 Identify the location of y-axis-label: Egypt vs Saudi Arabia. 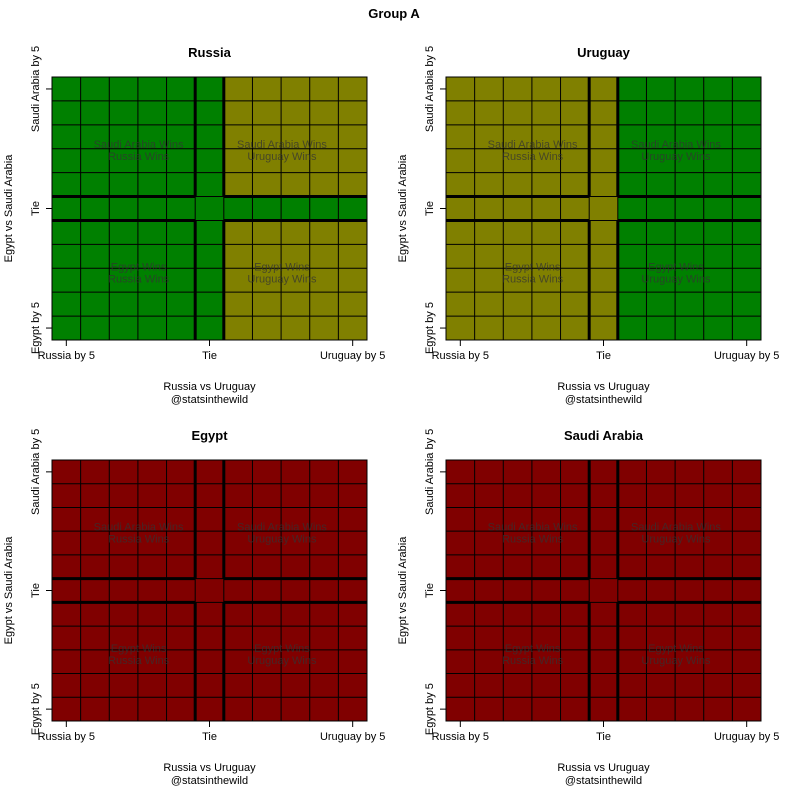
(403, 208).